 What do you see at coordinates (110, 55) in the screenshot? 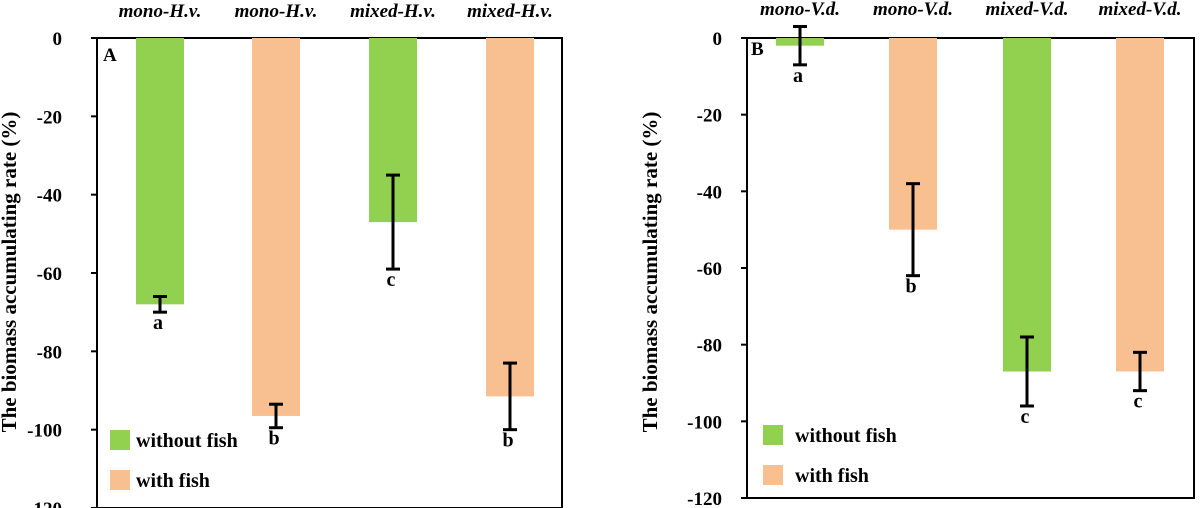
I see `panel-label: A` at bounding box center [110, 55].